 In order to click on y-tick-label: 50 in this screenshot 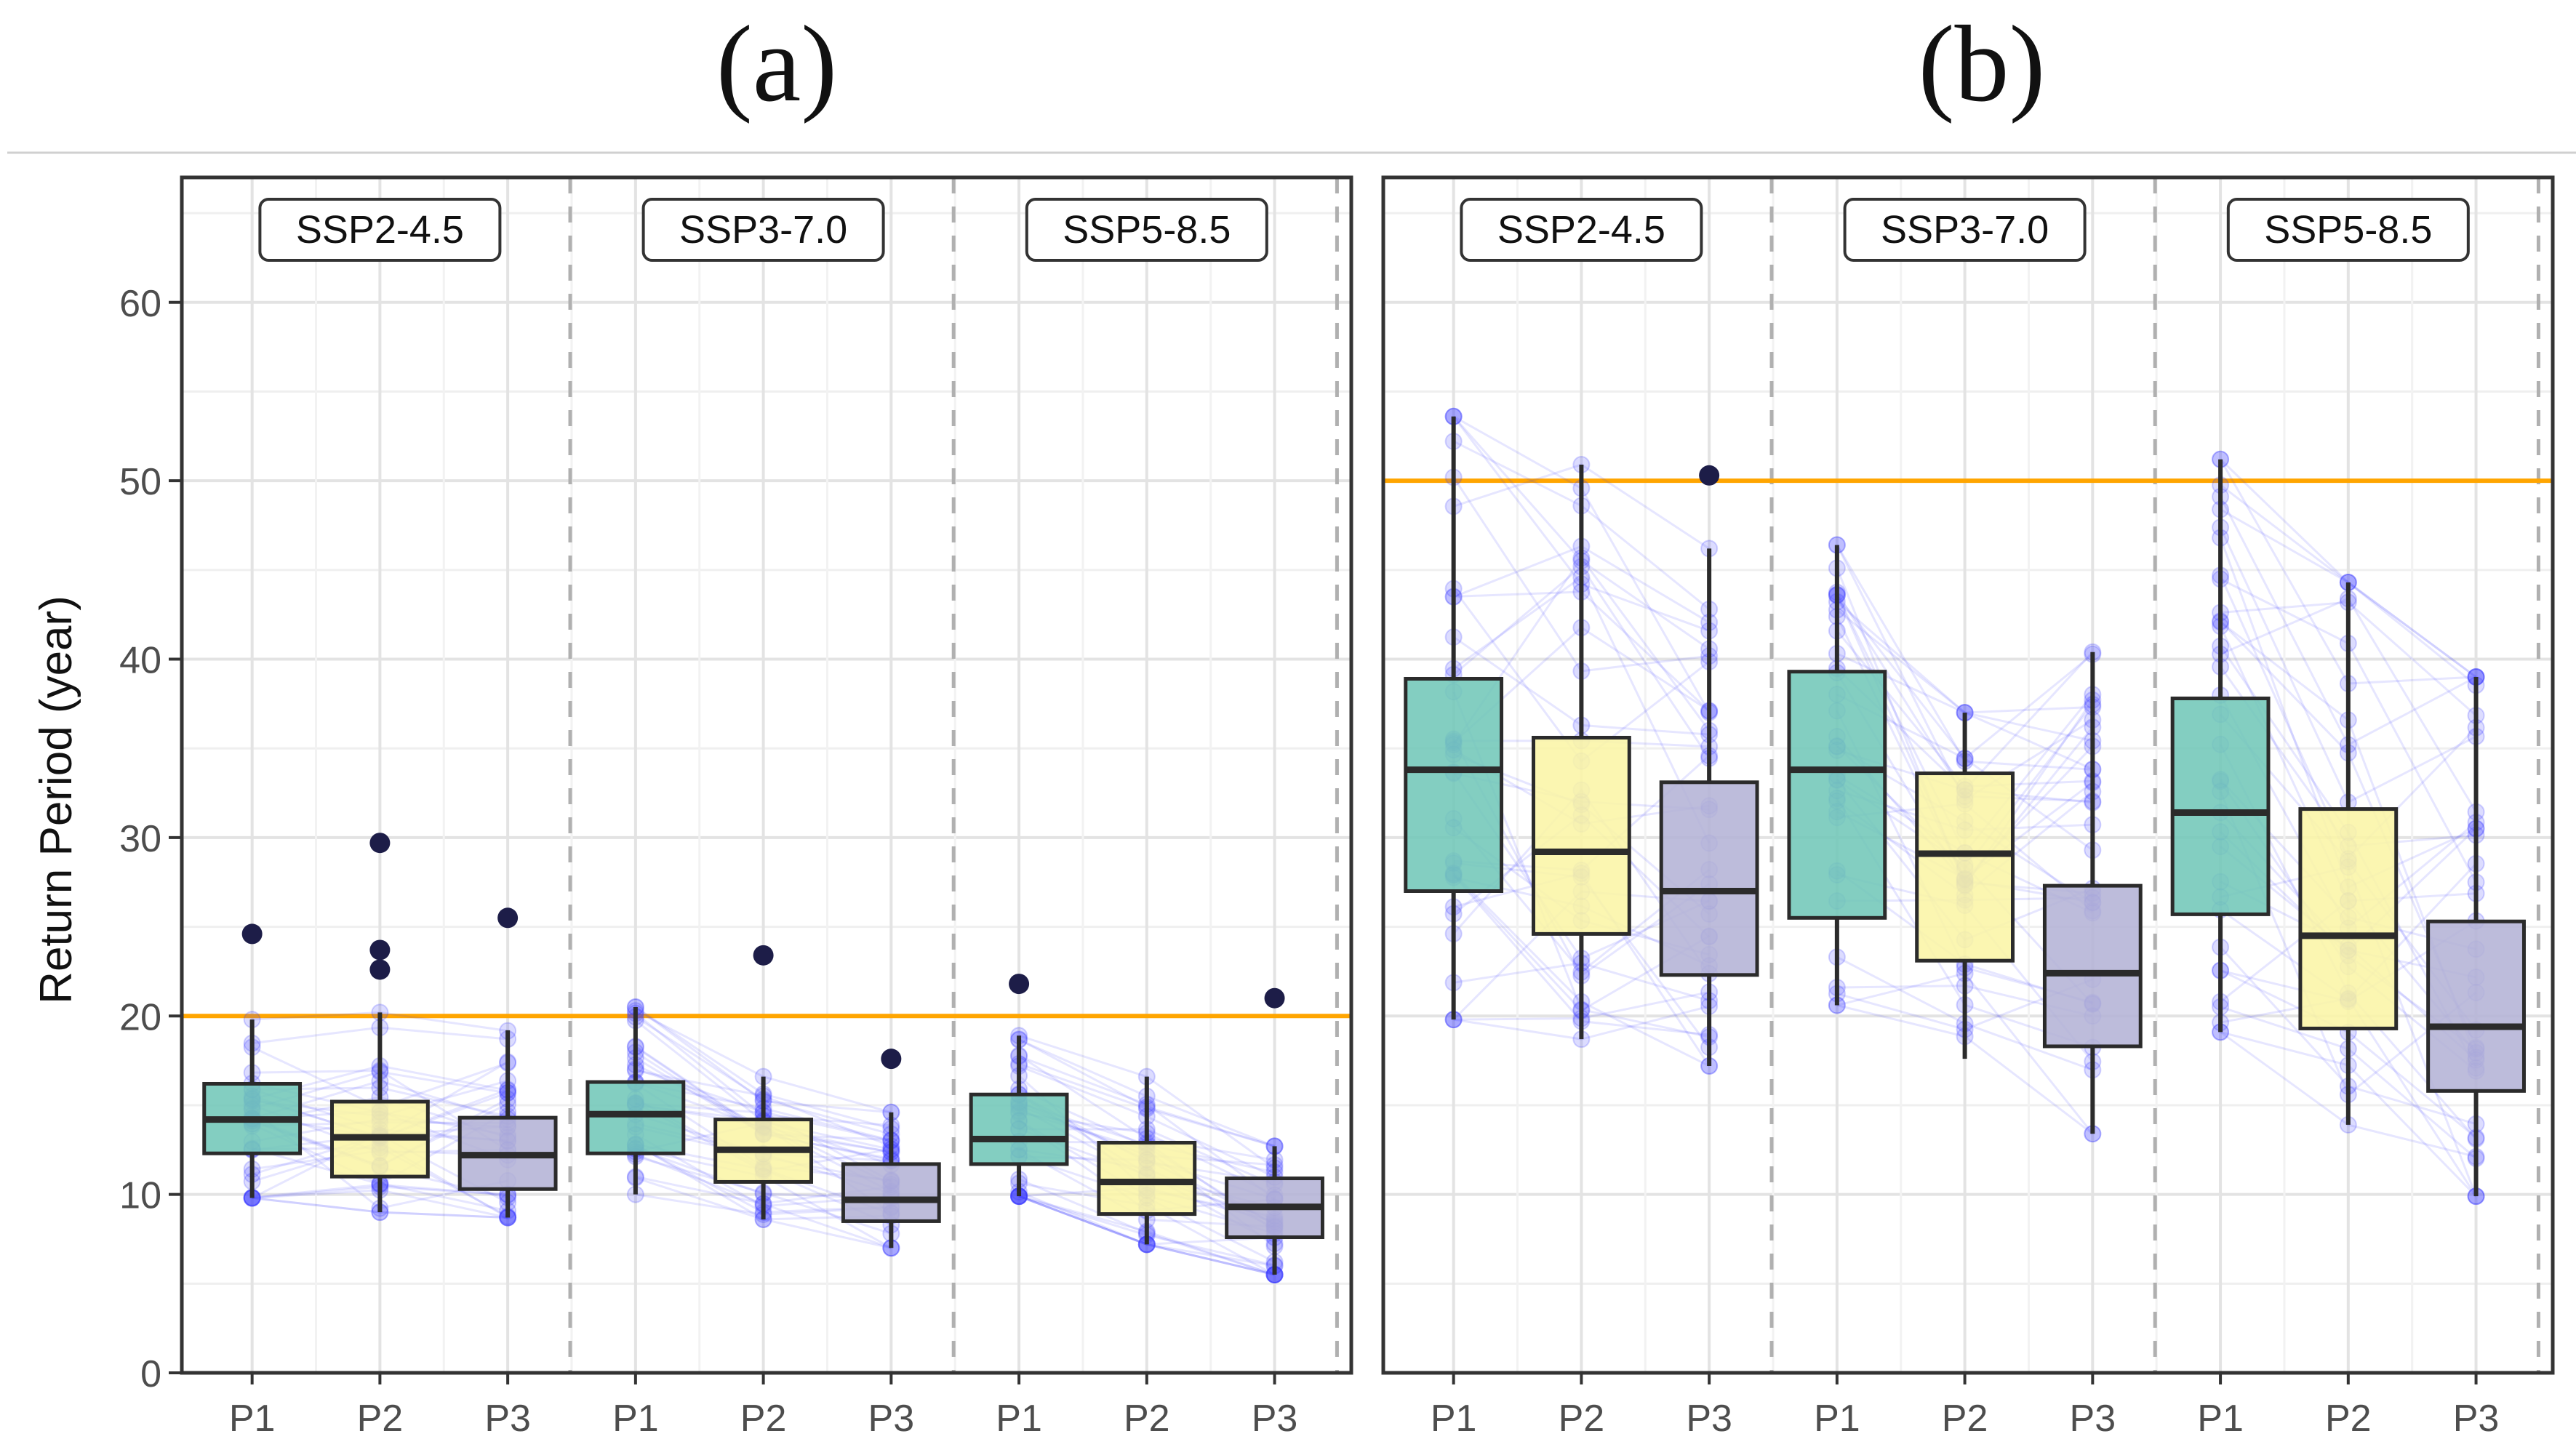, I will do `click(140, 482)`.